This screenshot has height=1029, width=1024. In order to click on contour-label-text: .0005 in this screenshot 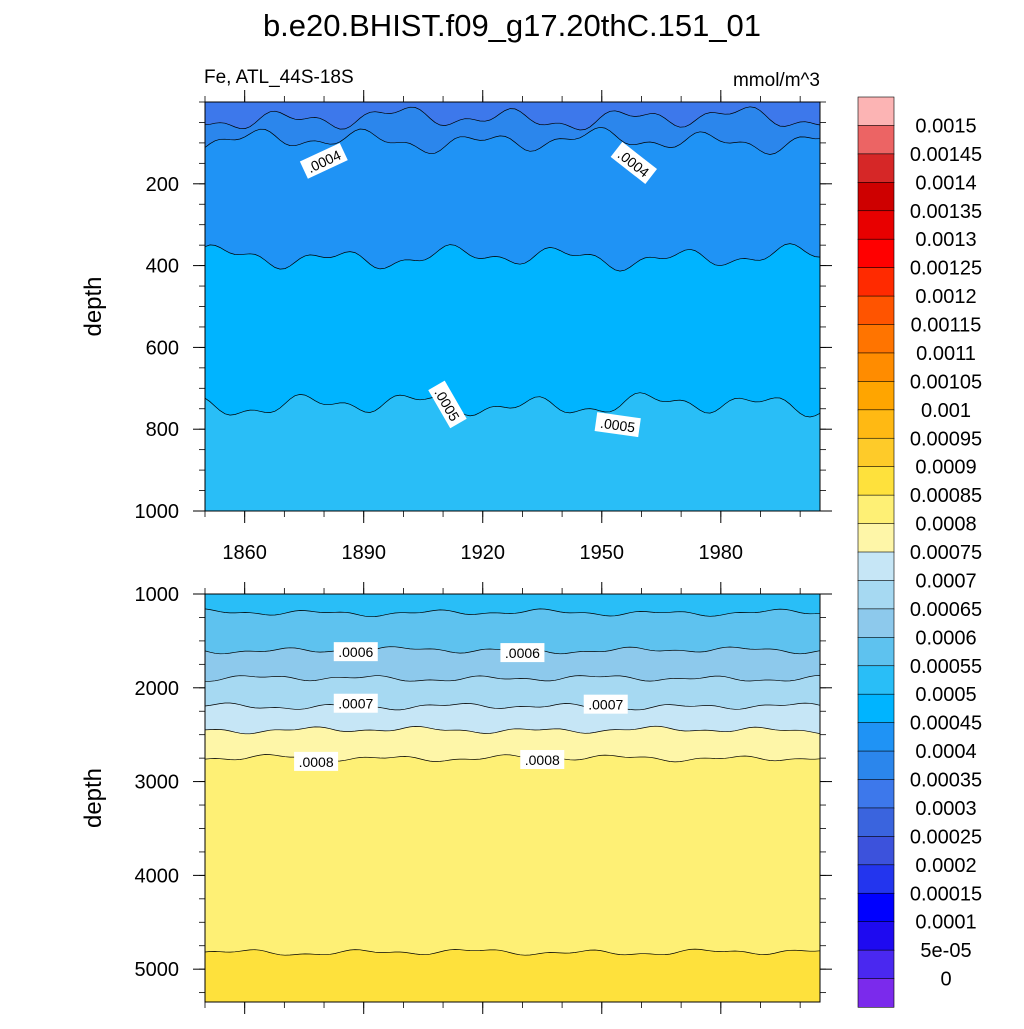, I will do `click(617, 425)`.